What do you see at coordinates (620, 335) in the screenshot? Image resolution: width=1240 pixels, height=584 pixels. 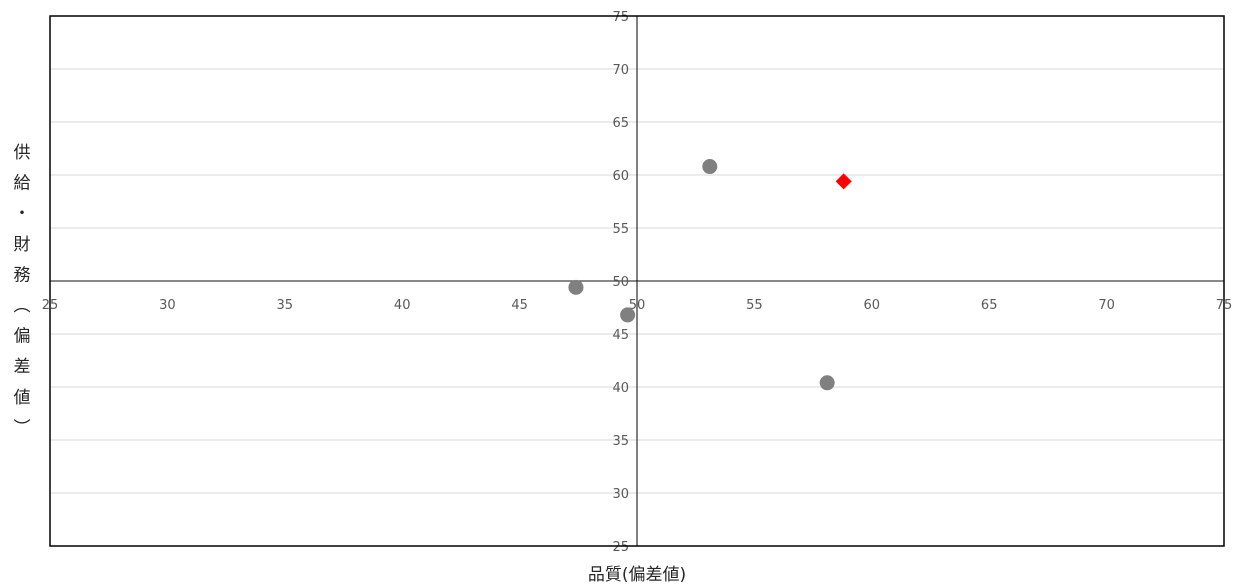 I see `y-tick-label: 45` at bounding box center [620, 335].